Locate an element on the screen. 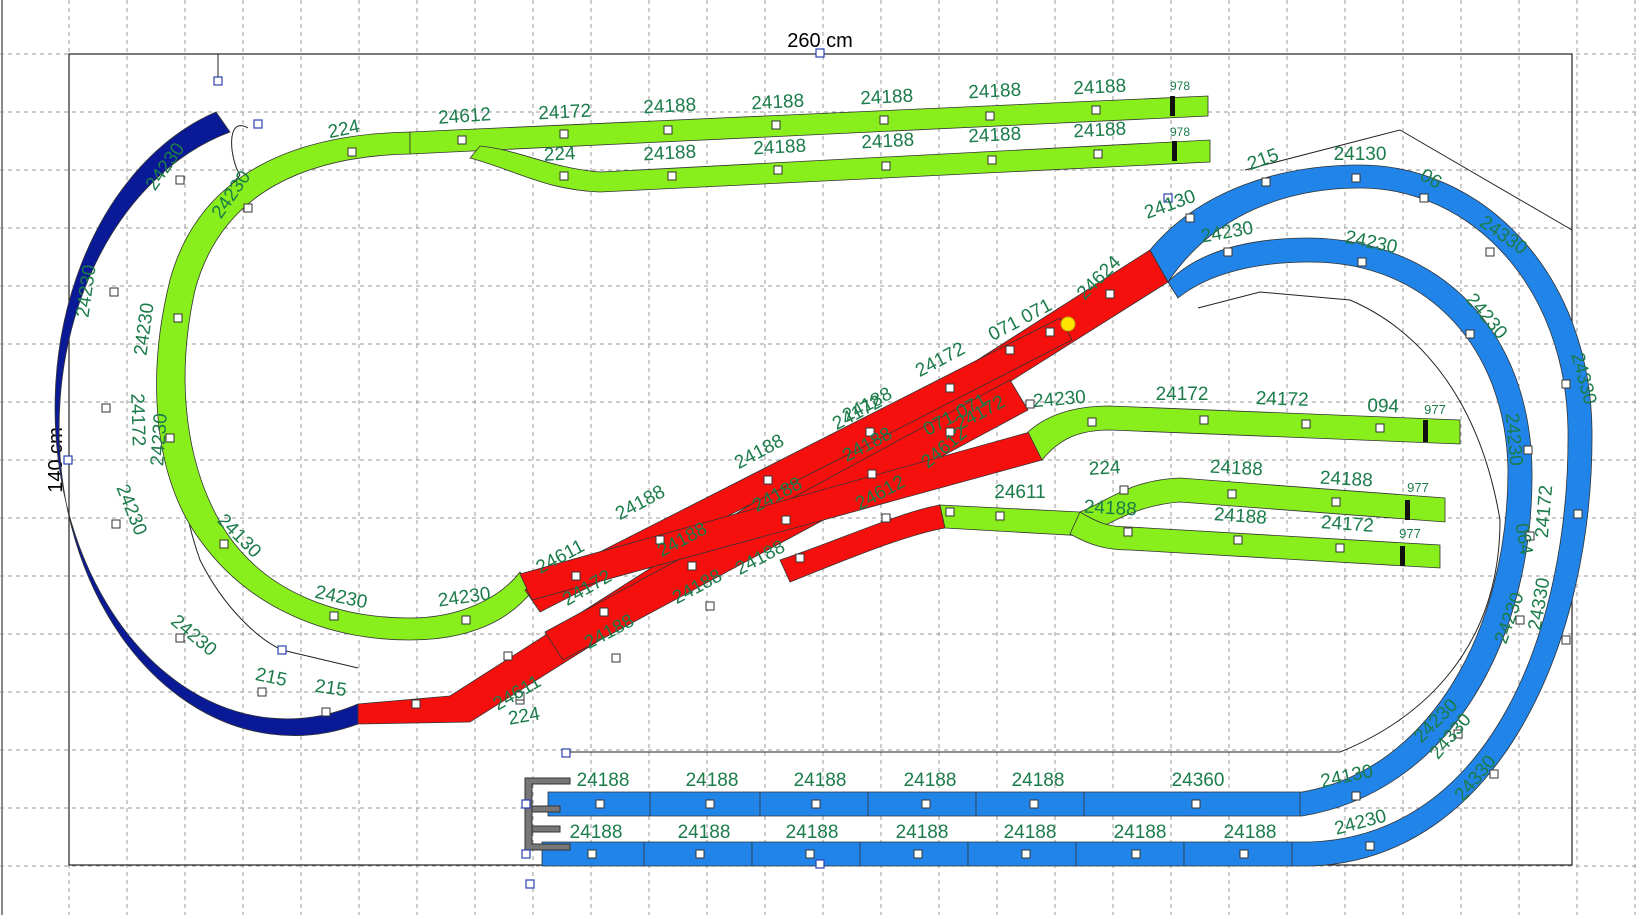 Image resolution: width=1636 pixels, height=915 pixels. track-label: 094 is located at coordinates (1383, 406).